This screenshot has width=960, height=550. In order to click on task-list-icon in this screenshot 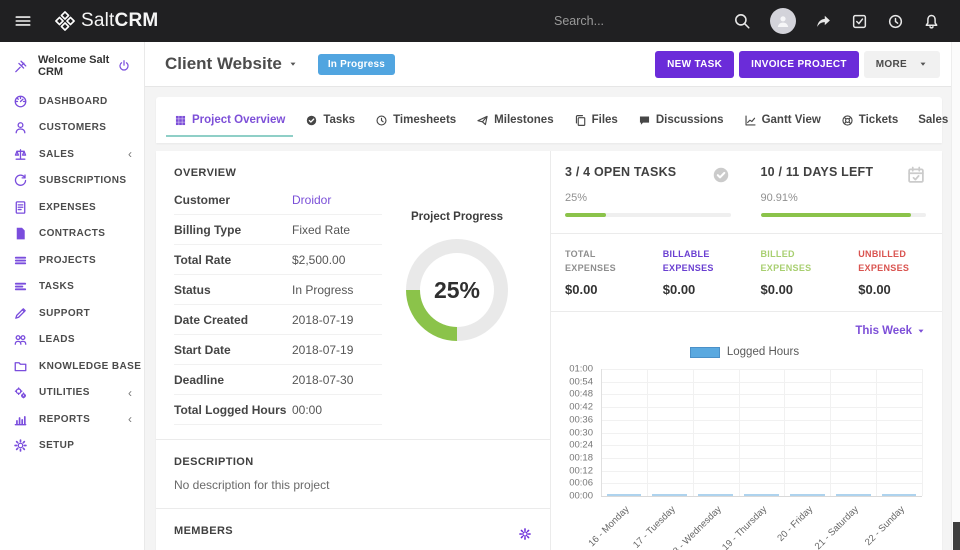, I will do `click(20, 286)`.